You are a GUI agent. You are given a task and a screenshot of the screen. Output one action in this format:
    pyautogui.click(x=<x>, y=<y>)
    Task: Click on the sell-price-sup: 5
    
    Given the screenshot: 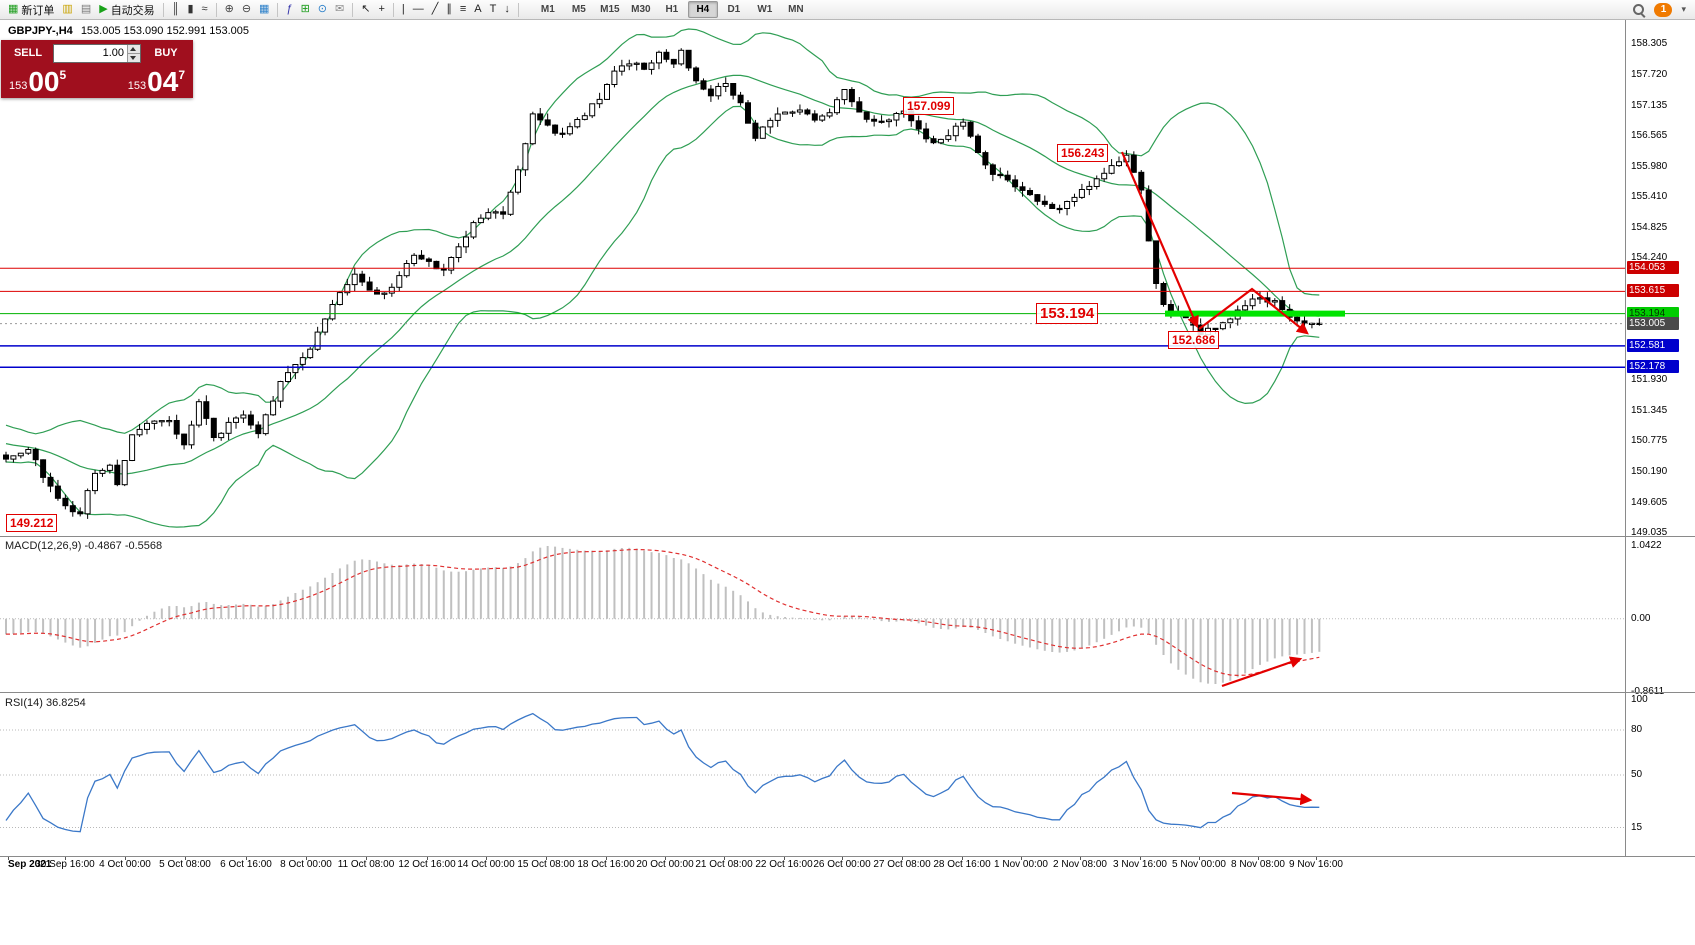 What is the action you would take?
    pyautogui.click(x=63, y=75)
    